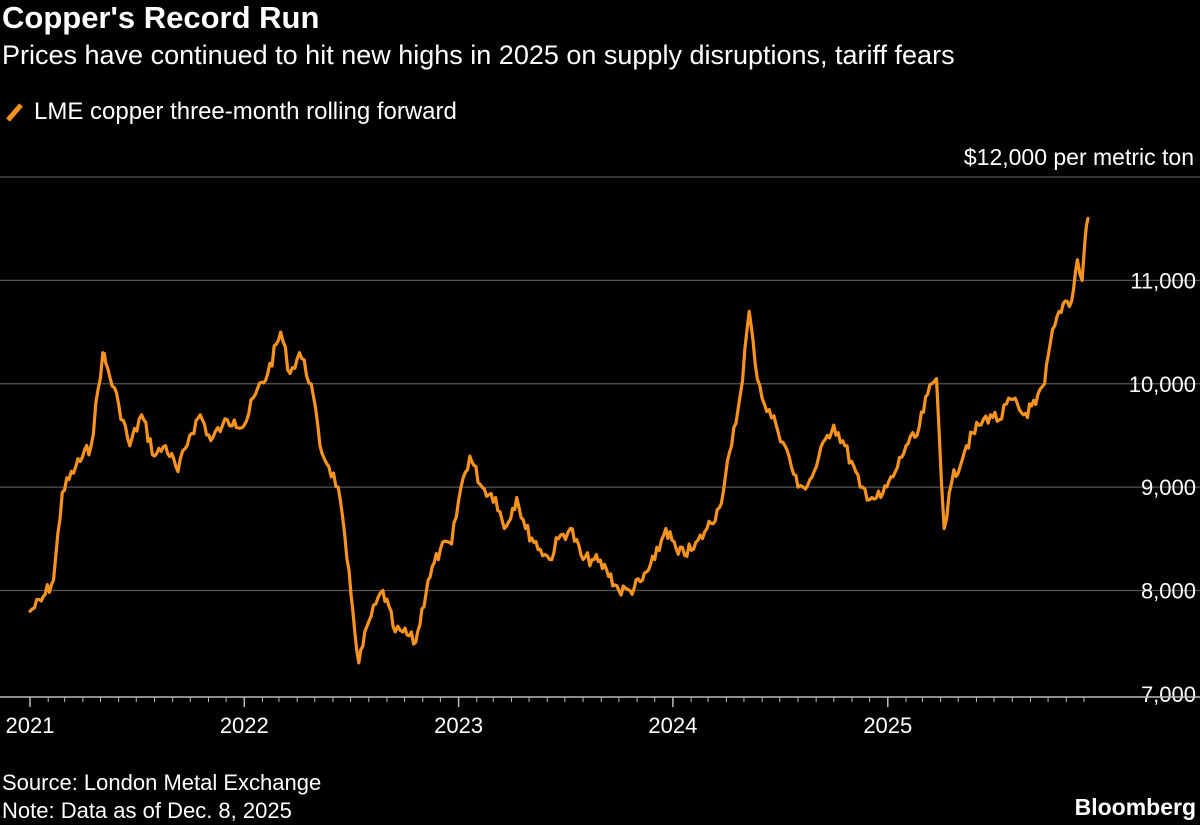 This screenshot has width=1200, height=825. I want to click on x-tick-label: 2021, so click(30, 725).